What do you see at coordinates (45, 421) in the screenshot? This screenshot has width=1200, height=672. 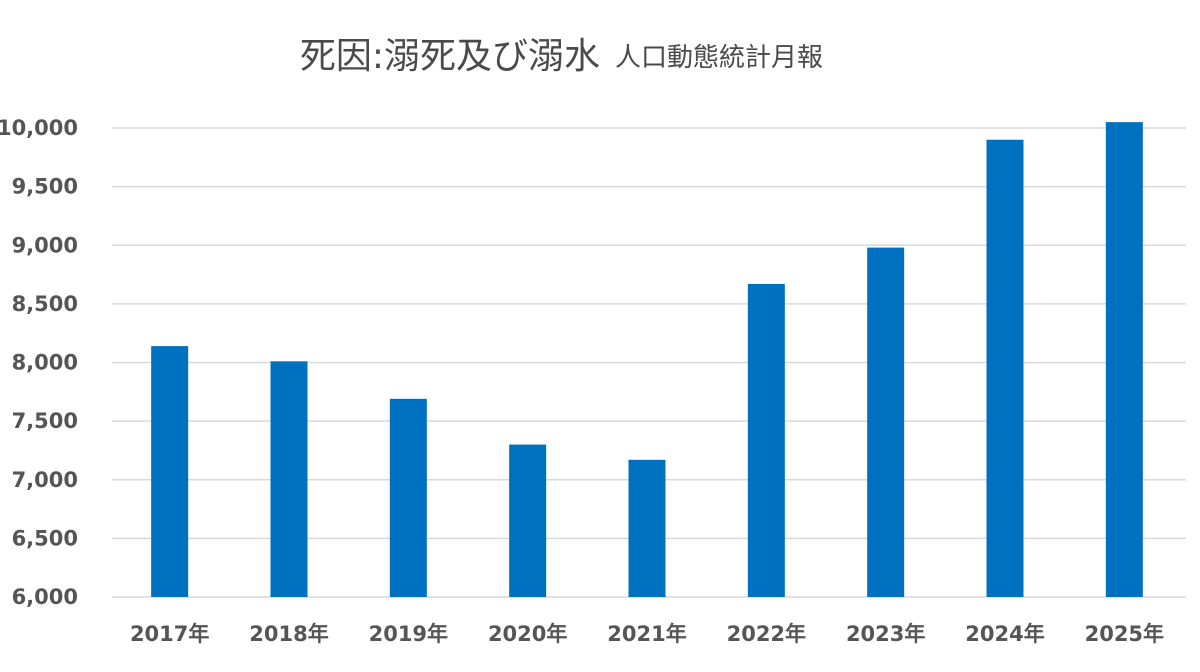 I see `y-tick-label: 7,500` at bounding box center [45, 421].